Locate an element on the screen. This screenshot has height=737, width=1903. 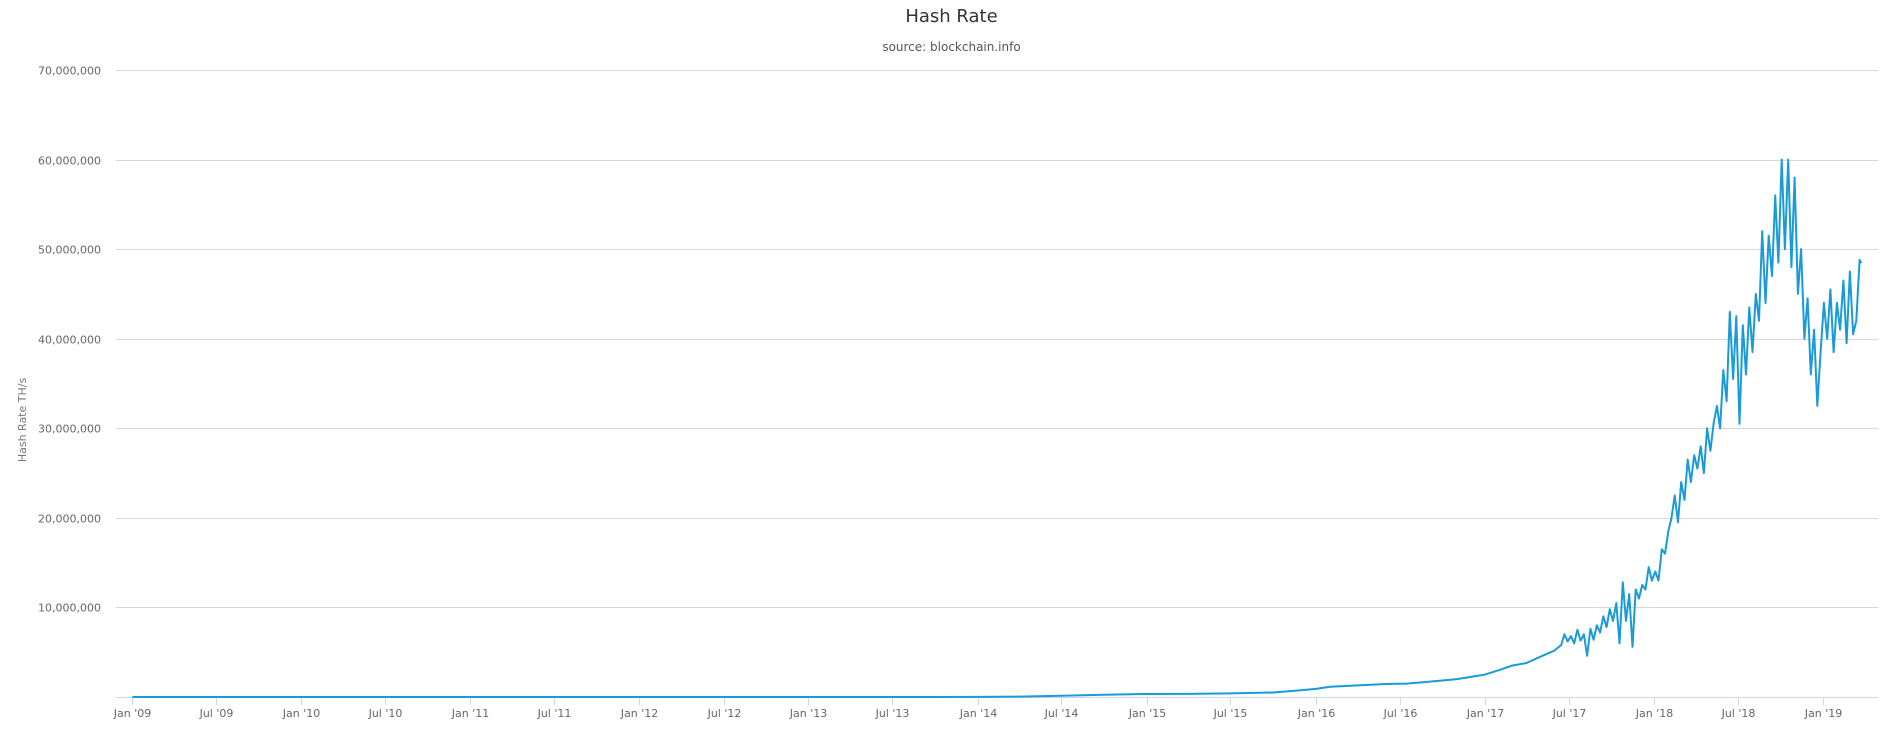
x-tick-label: Jul '17 is located at coordinates (1569, 713).